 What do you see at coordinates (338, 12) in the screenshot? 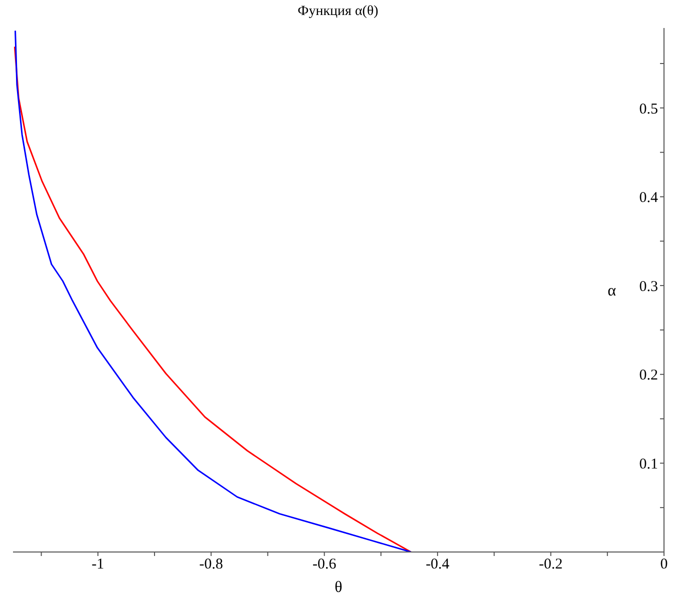
I see `chart-title: Функция α(θ)` at bounding box center [338, 12].